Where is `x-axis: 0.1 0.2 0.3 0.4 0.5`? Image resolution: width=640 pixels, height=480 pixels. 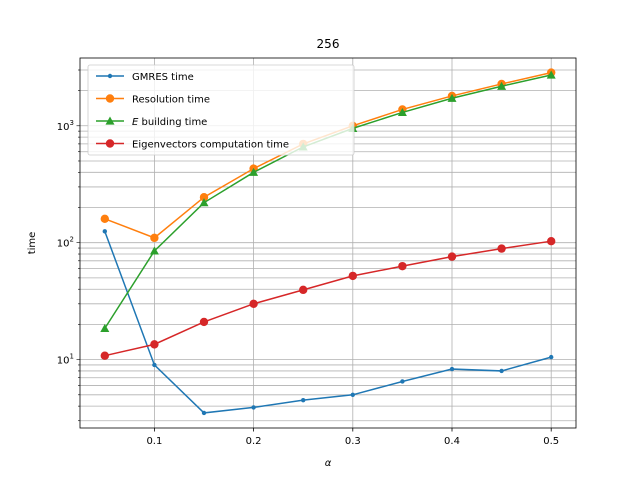 x-axis: 0.1 0.2 0.3 0.4 0.5 is located at coordinates (352, 437).